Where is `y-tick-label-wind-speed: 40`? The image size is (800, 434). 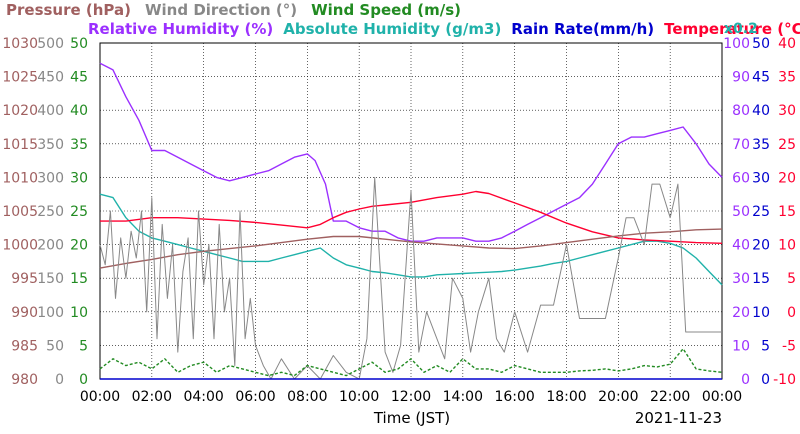 y-tick-label-wind-speed: 40 is located at coordinates (79, 111).